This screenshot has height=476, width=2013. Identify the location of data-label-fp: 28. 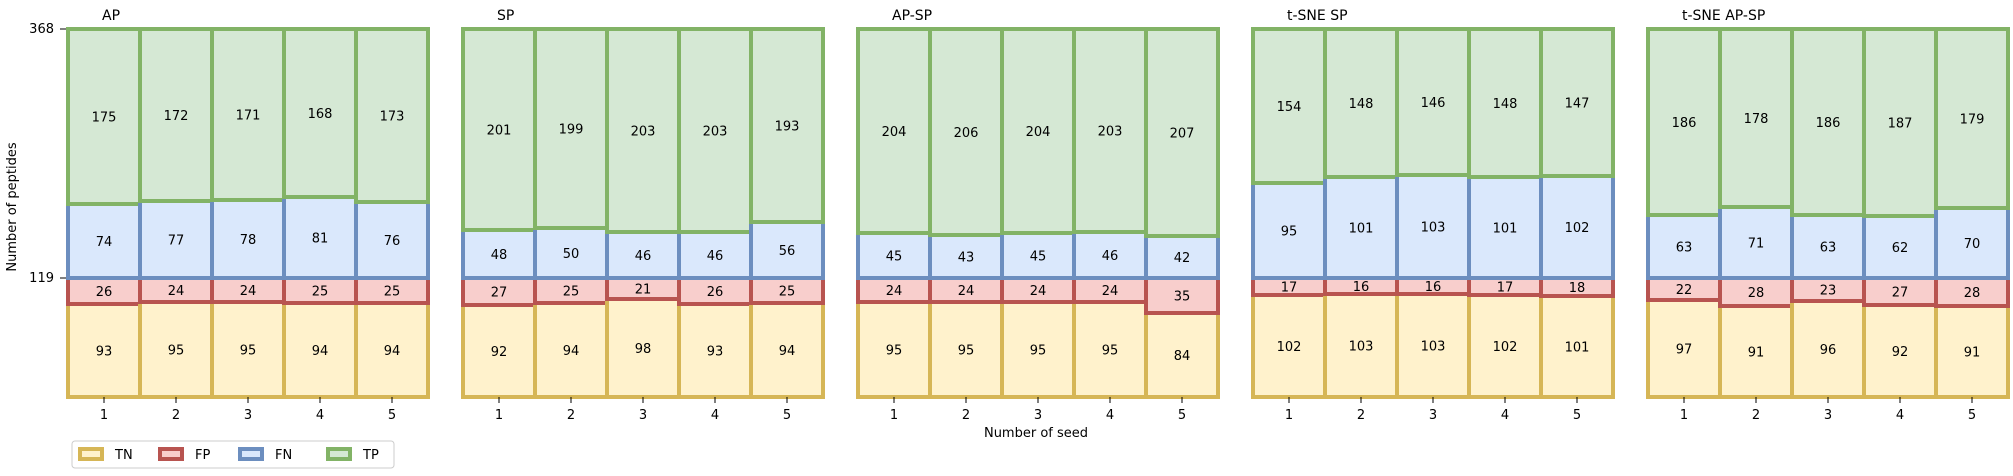
(1756, 293).